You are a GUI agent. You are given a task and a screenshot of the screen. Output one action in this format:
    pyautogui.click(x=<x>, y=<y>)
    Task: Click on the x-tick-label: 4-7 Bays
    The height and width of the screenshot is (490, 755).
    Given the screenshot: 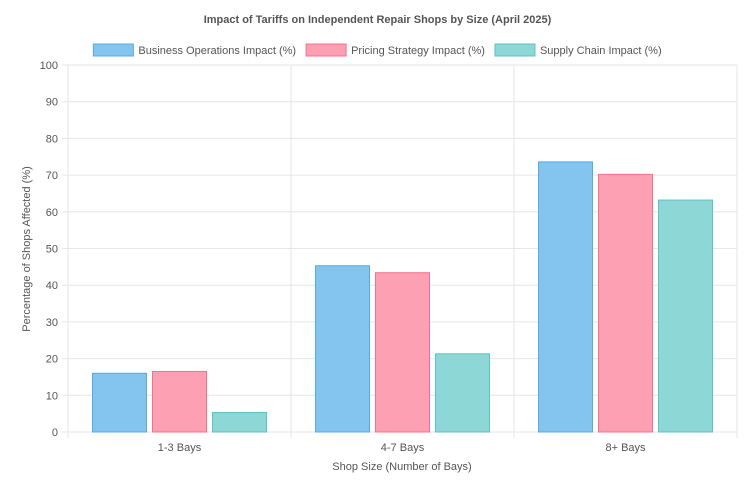 What is the action you would take?
    pyautogui.click(x=403, y=448)
    